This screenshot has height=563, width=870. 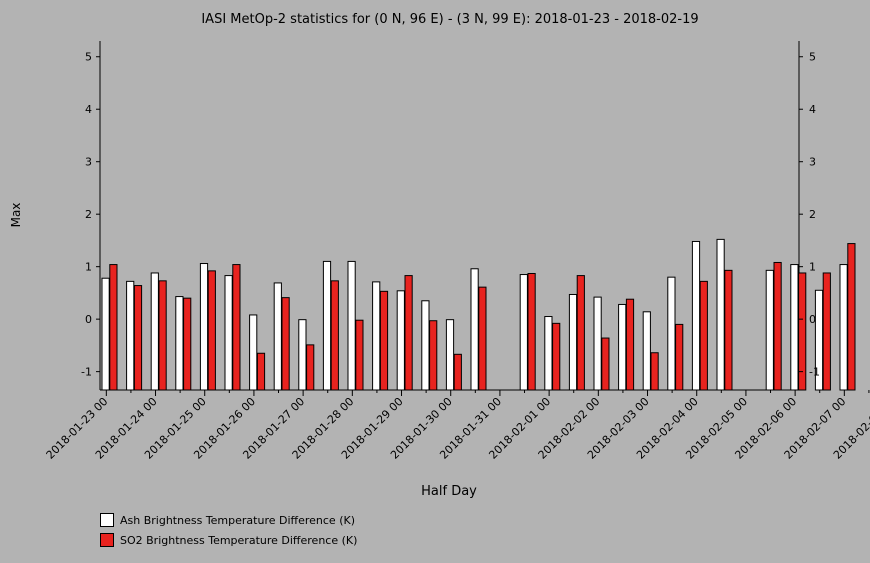 I want to click on x-axis-label: Half Day, so click(x=449, y=491).